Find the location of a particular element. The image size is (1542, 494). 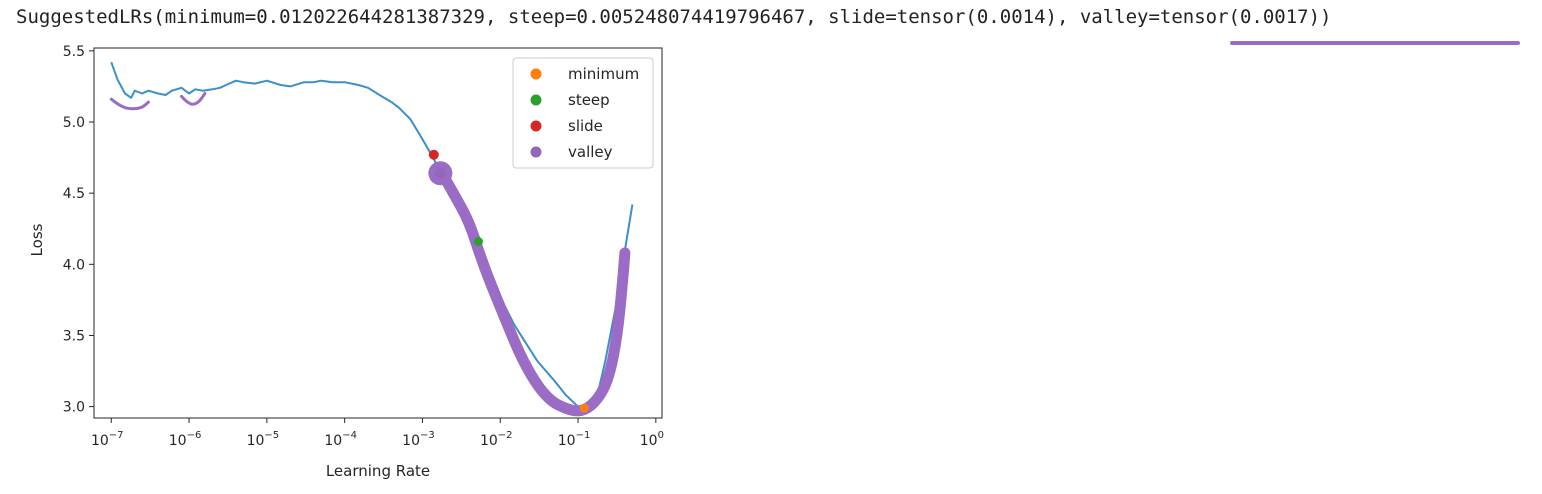

y-tick-label-0: 3.0 is located at coordinates (74, 408).